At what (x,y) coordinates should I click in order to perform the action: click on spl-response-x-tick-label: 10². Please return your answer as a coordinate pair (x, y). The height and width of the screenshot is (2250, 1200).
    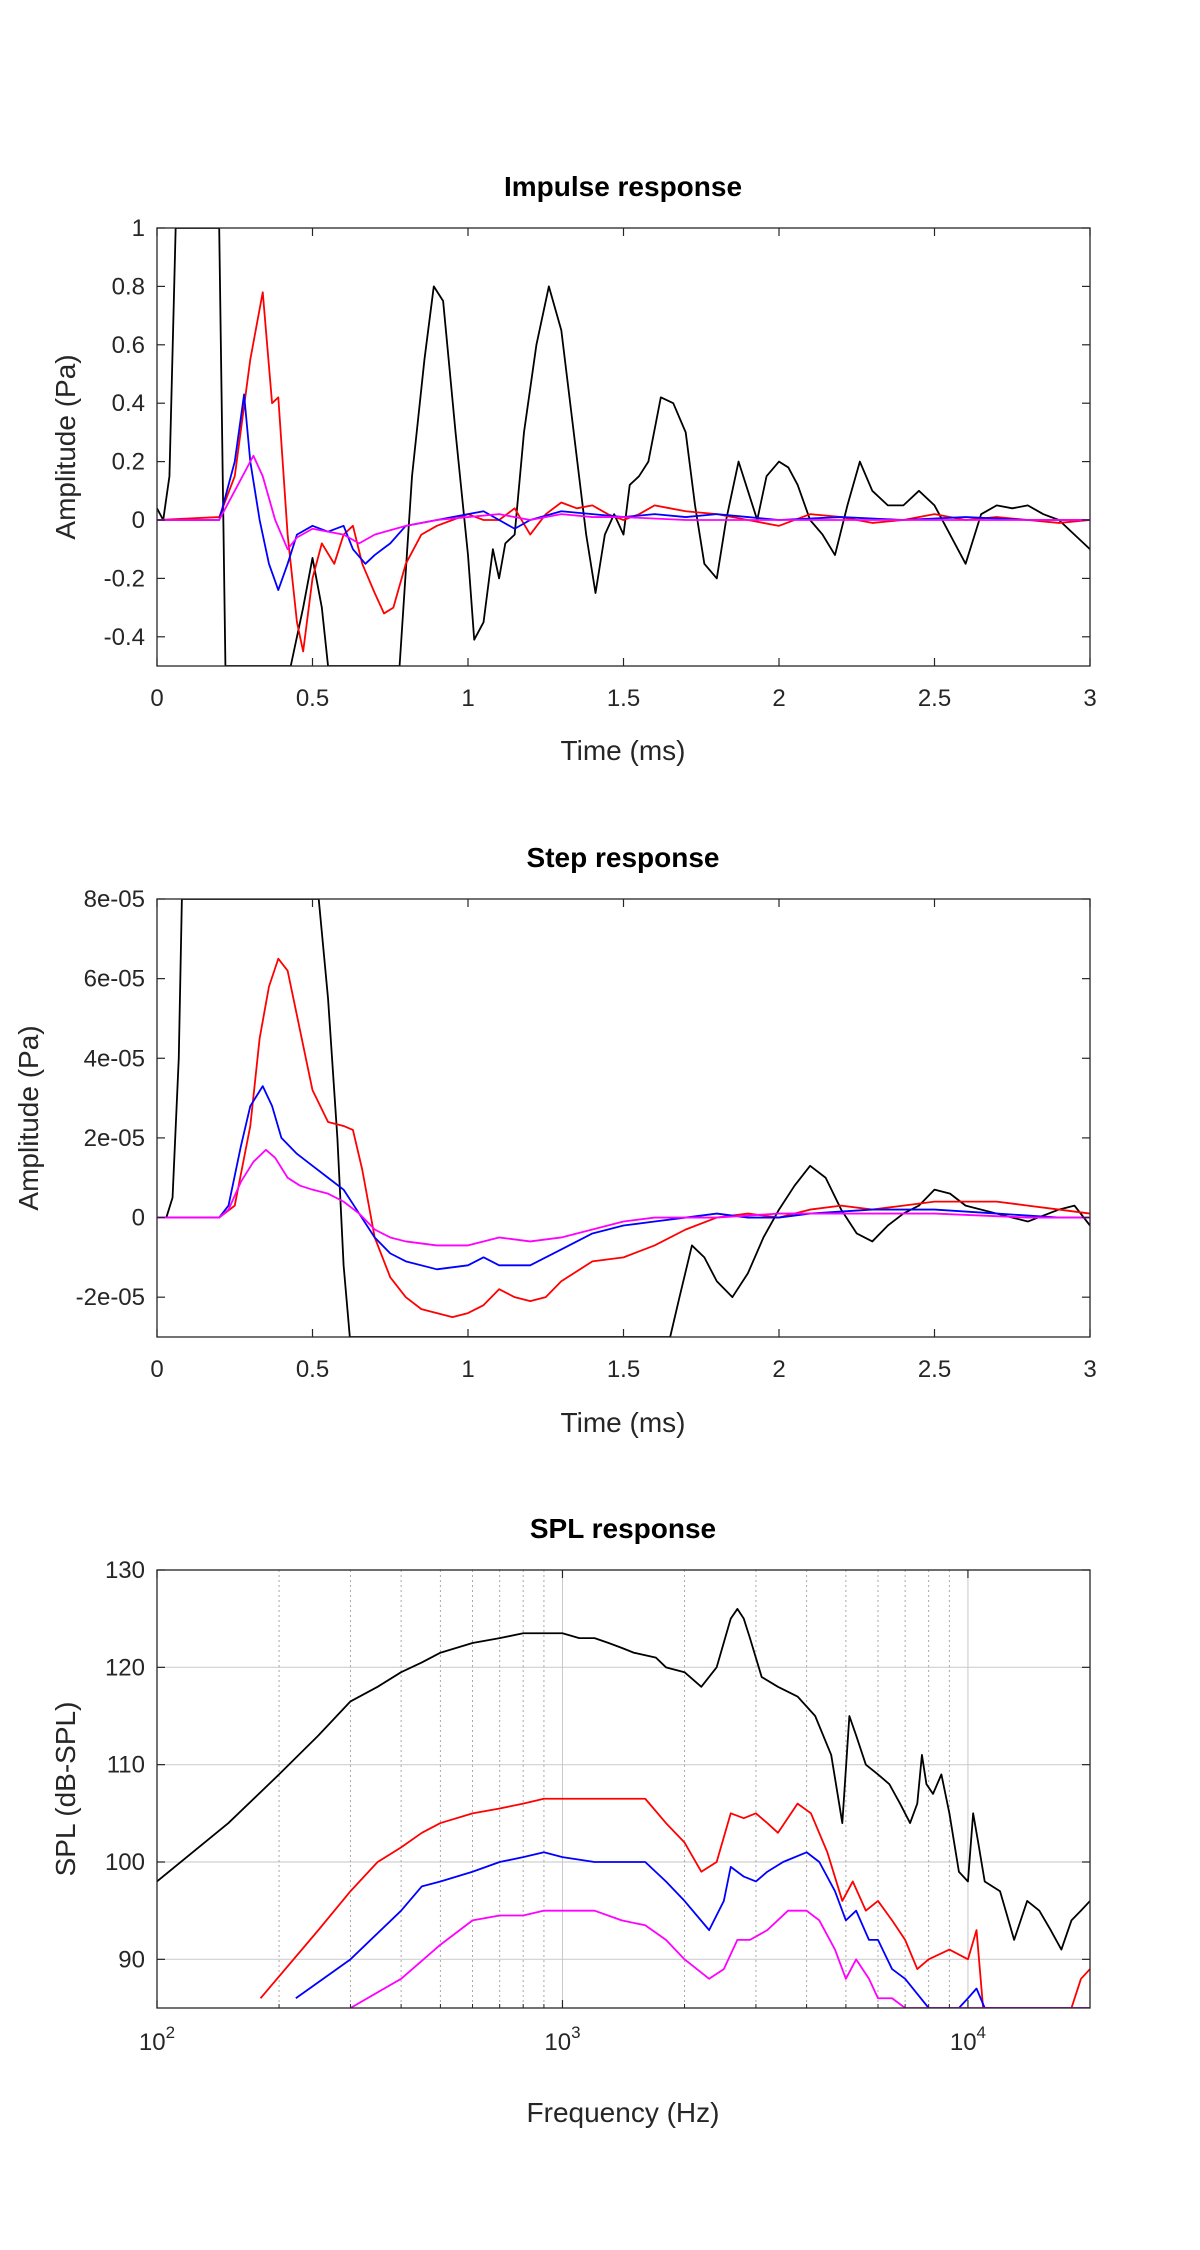
    Looking at the image, I should click on (157, 2039).